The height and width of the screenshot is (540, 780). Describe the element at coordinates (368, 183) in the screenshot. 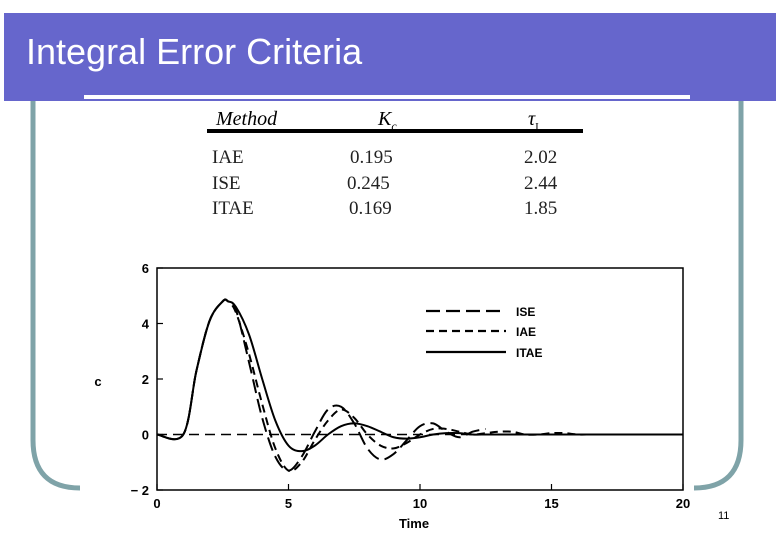

I see `table-cell: 0.245` at that location.